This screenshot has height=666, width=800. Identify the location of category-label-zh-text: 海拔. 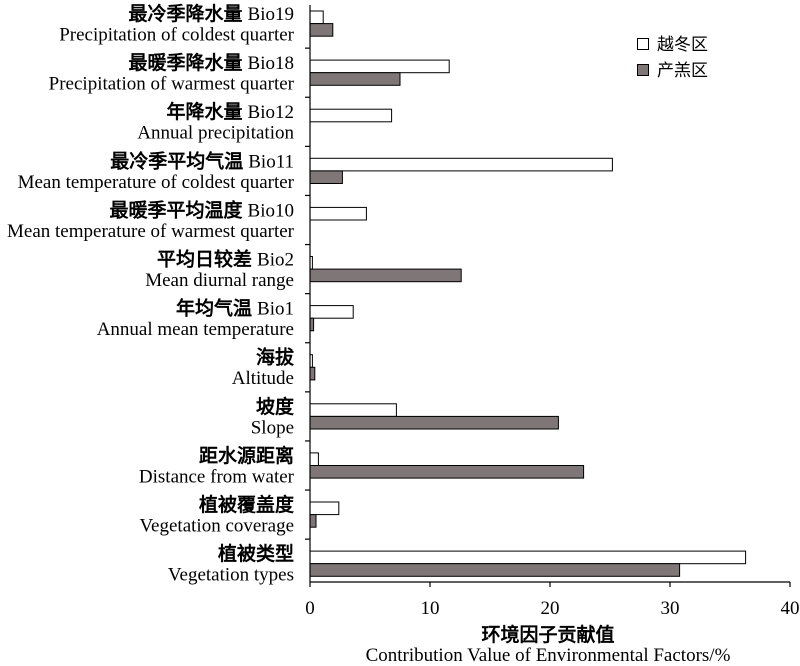
(275, 357).